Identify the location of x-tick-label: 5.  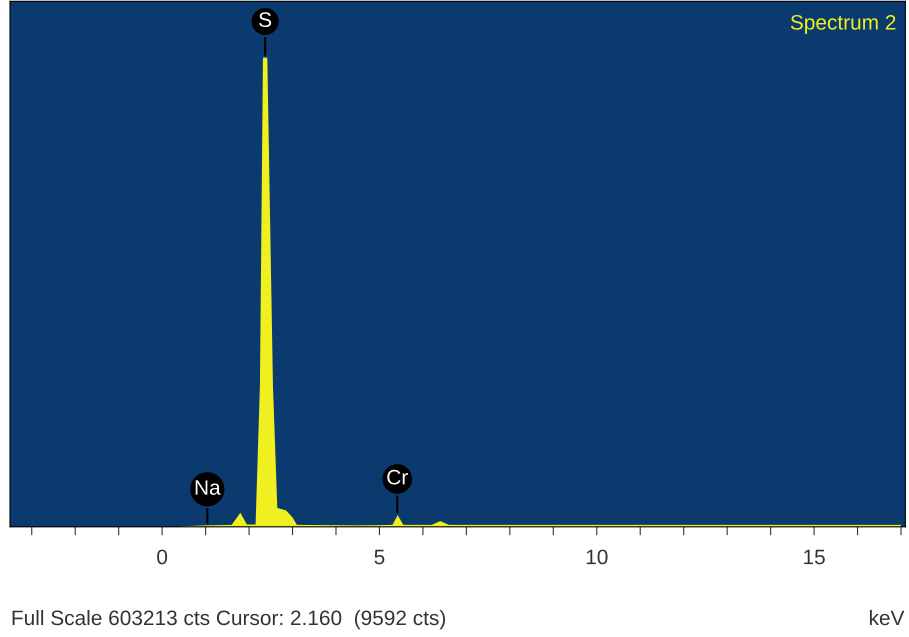
(379, 557).